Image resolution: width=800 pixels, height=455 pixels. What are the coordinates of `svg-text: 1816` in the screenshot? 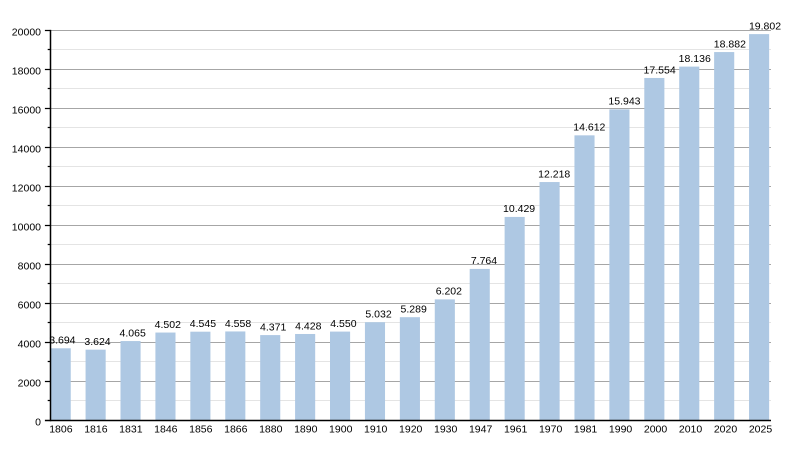 It's located at (96, 429).